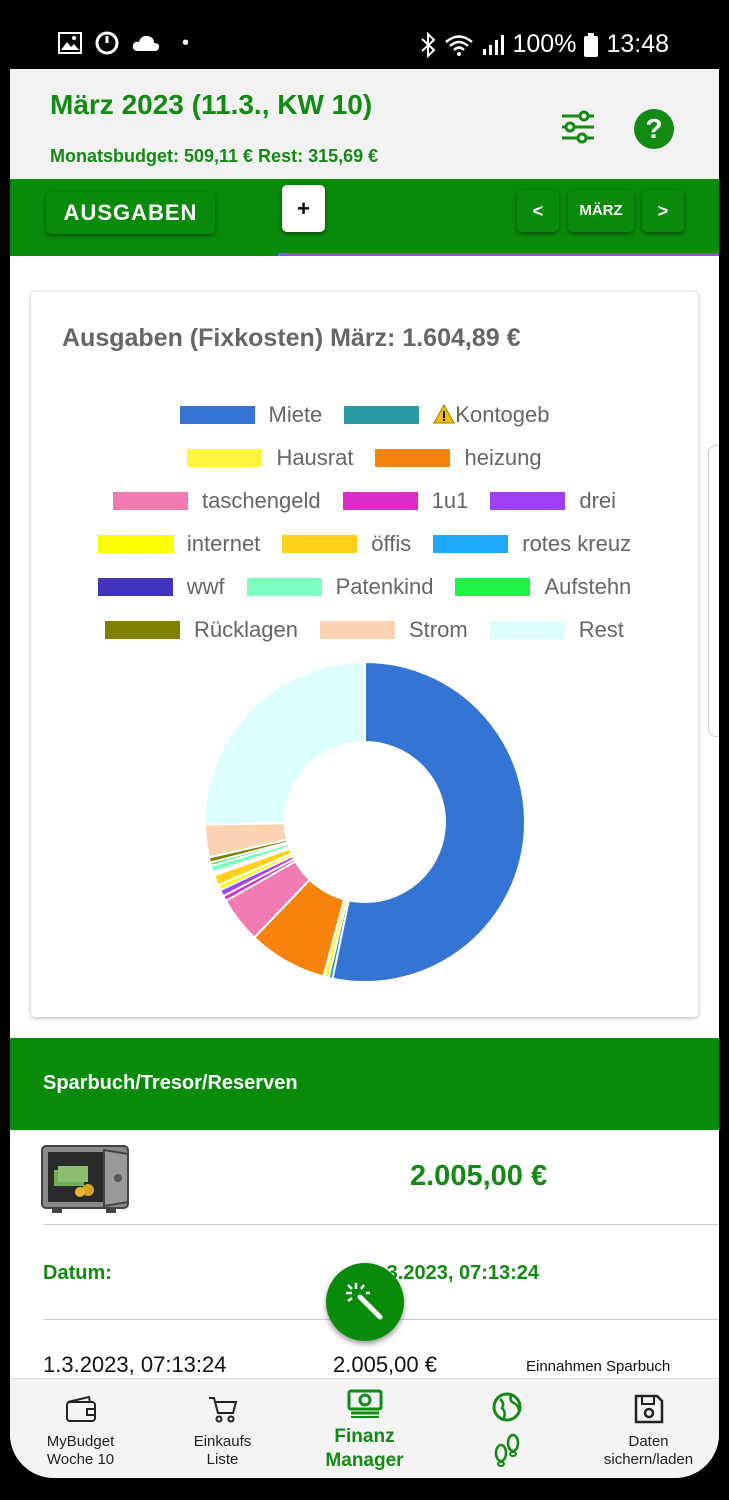 This screenshot has width=729, height=1500. What do you see at coordinates (428, 821) in the screenshot?
I see `pie-slice-miete` at bounding box center [428, 821].